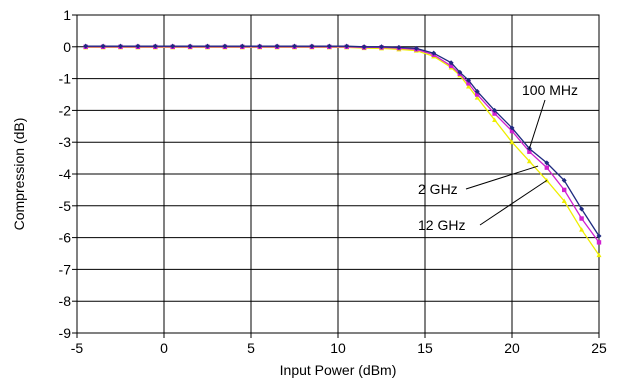 The image size is (621, 383). I want to click on annotations: 100 MHz 2 GHz 12 GHz, so click(498, 157).